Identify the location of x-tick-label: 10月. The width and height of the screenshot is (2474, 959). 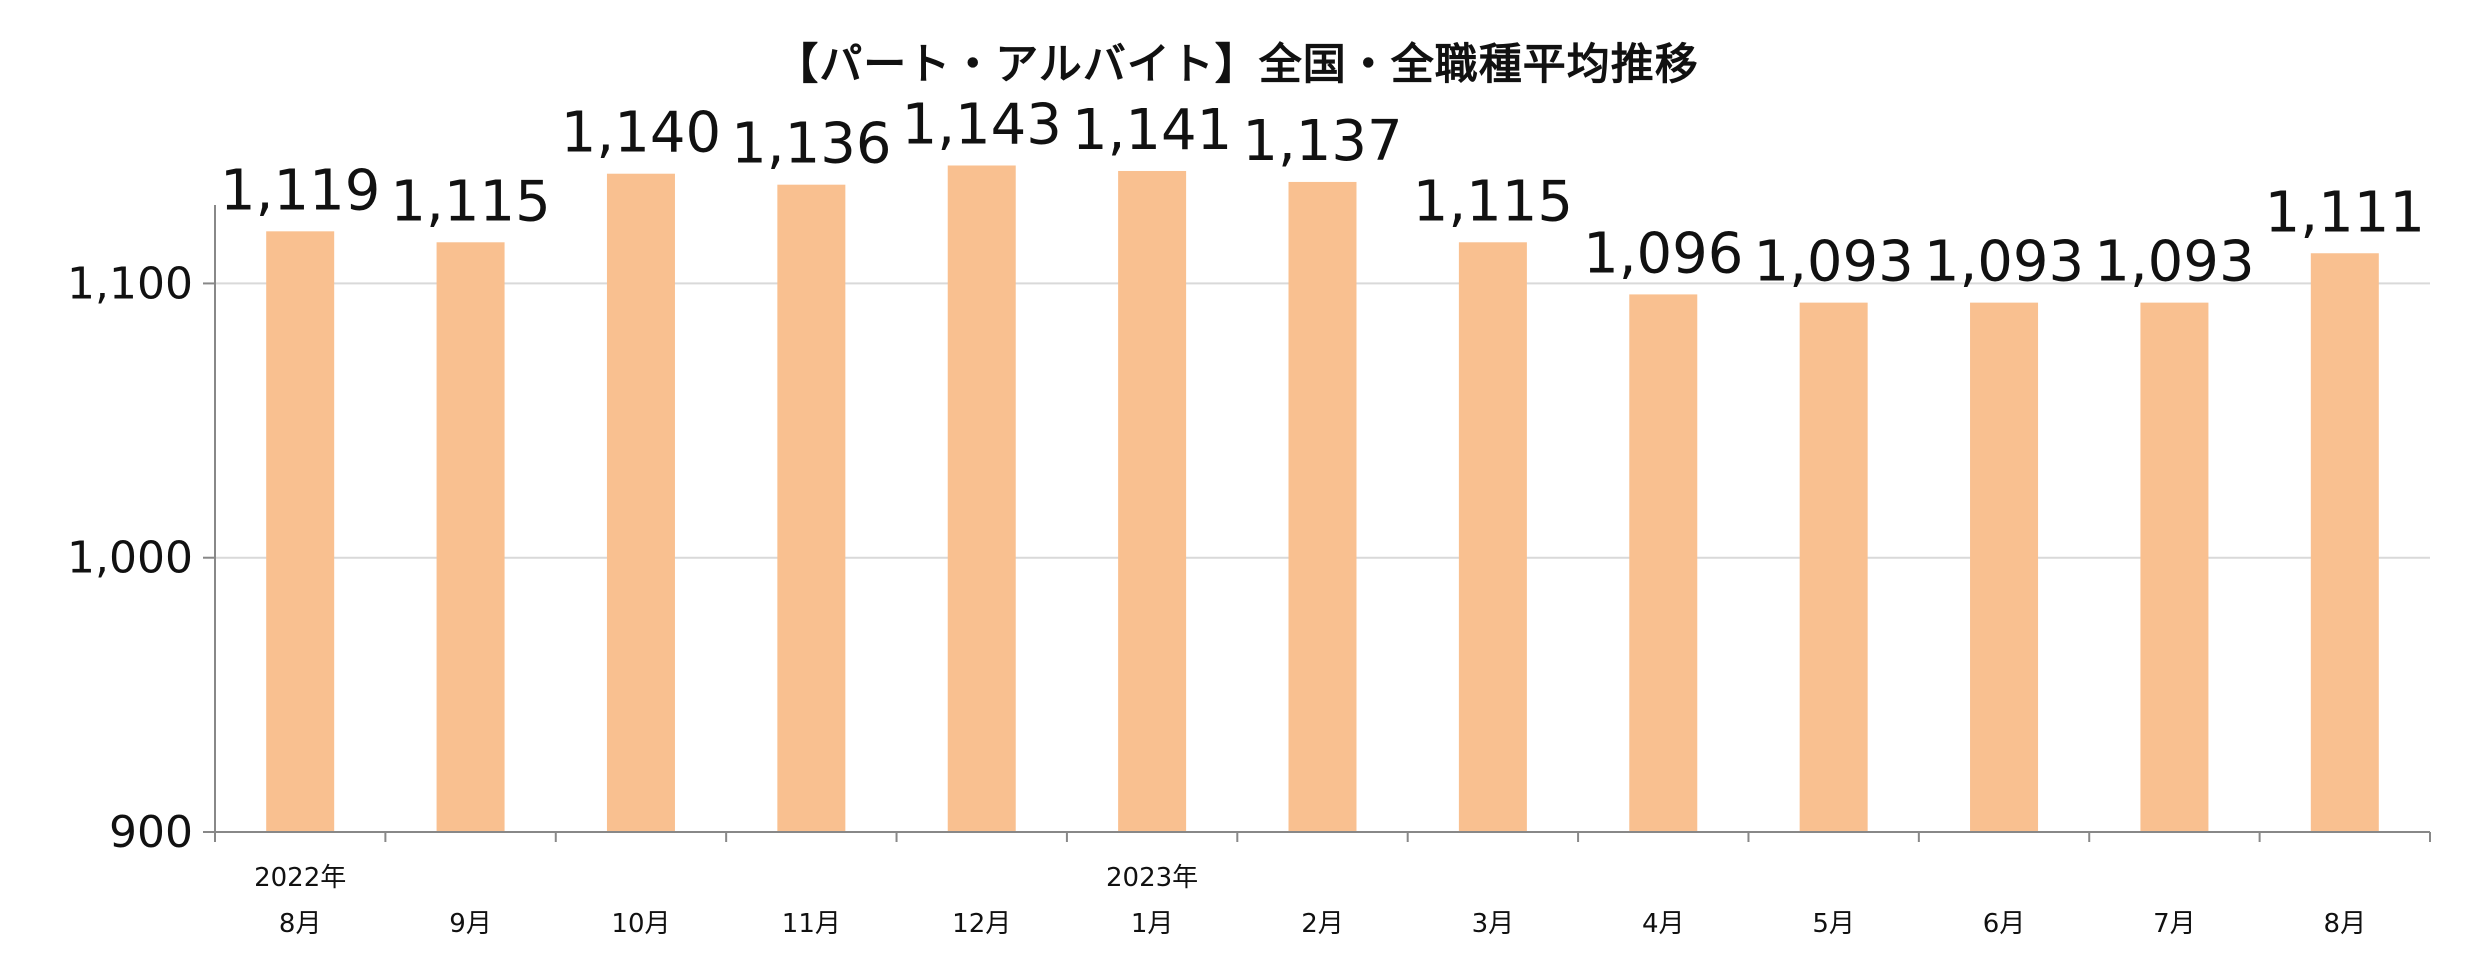
(640, 924).